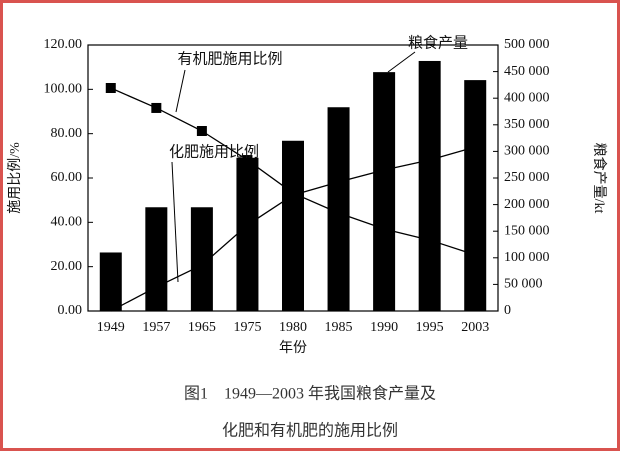 Image resolution: width=620 pixels, height=451 pixels. I want to click on y2-tick-label: 250 000, so click(527, 177).